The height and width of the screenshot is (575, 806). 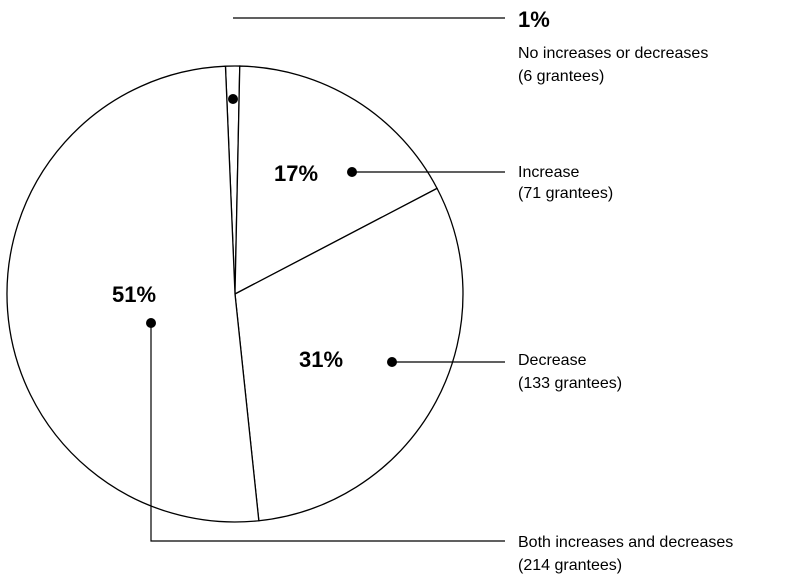 What do you see at coordinates (570, 383) in the screenshot?
I see `slice-3-count-label: (133 grantees)` at bounding box center [570, 383].